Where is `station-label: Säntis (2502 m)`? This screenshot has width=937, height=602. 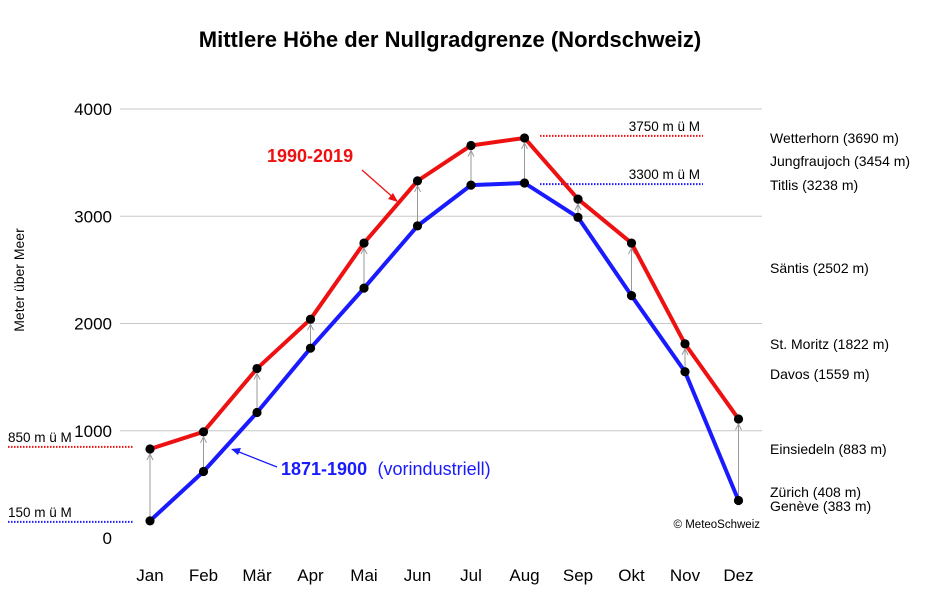
station-label: Säntis (2502 m) is located at coordinates (819, 268).